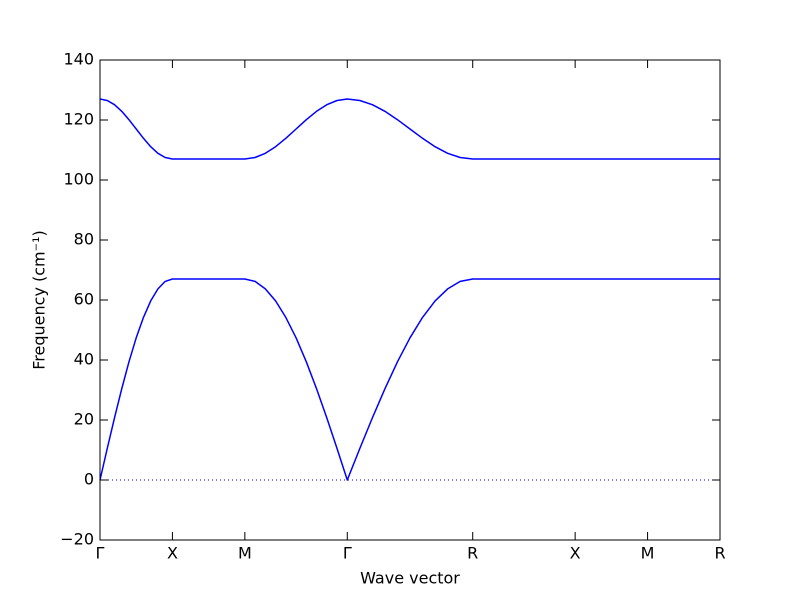 The height and width of the screenshot is (600, 800). I want to click on y-tick-label: 0, so click(89, 479).